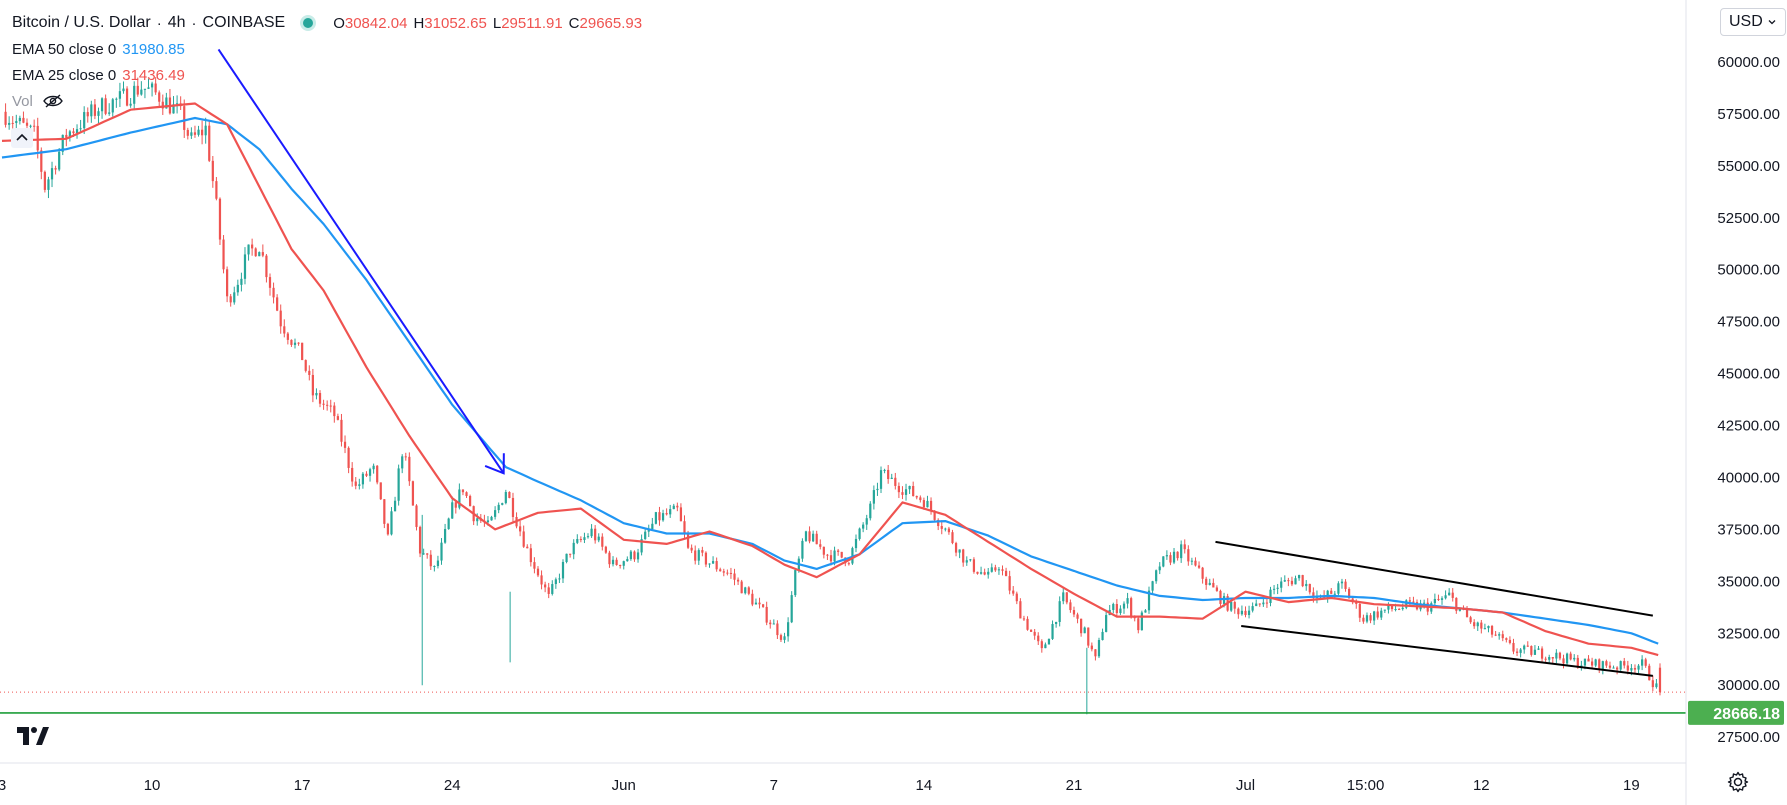 The height and width of the screenshot is (805, 1787). What do you see at coordinates (1748, 270) in the screenshot?
I see `price-tick-label: 50000.00` at bounding box center [1748, 270].